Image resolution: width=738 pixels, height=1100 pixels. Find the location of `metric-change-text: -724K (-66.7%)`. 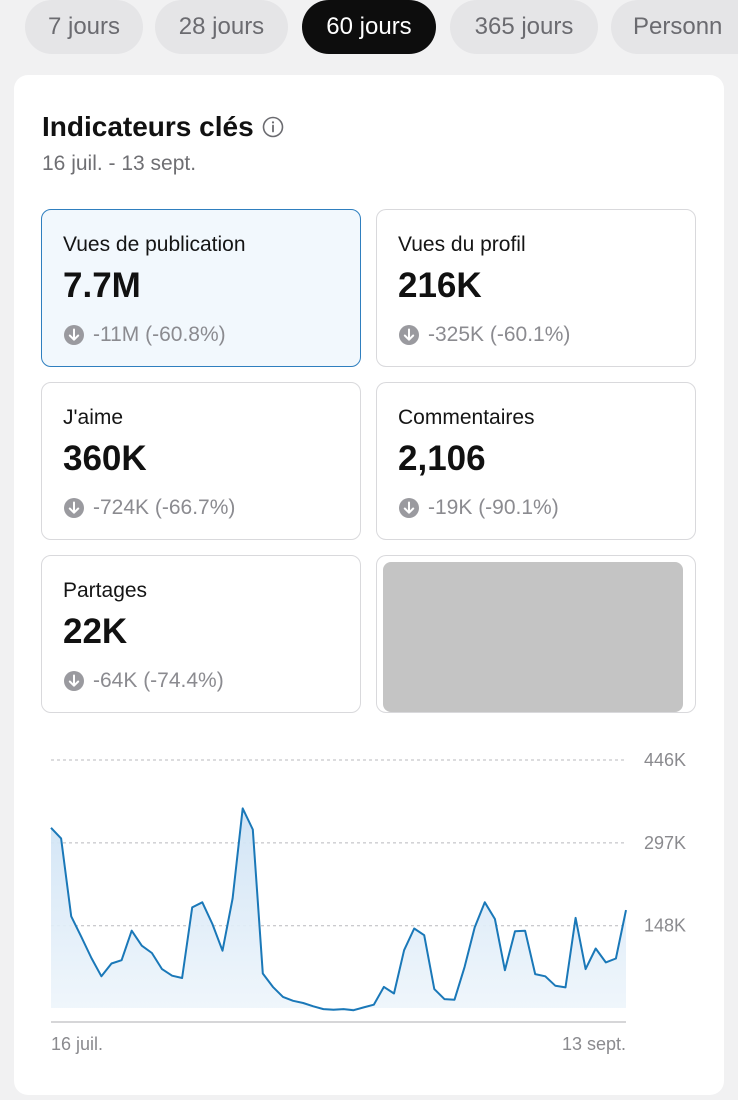

metric-change-text: -724K (-66.7%) is located at coordinates (164, 507).